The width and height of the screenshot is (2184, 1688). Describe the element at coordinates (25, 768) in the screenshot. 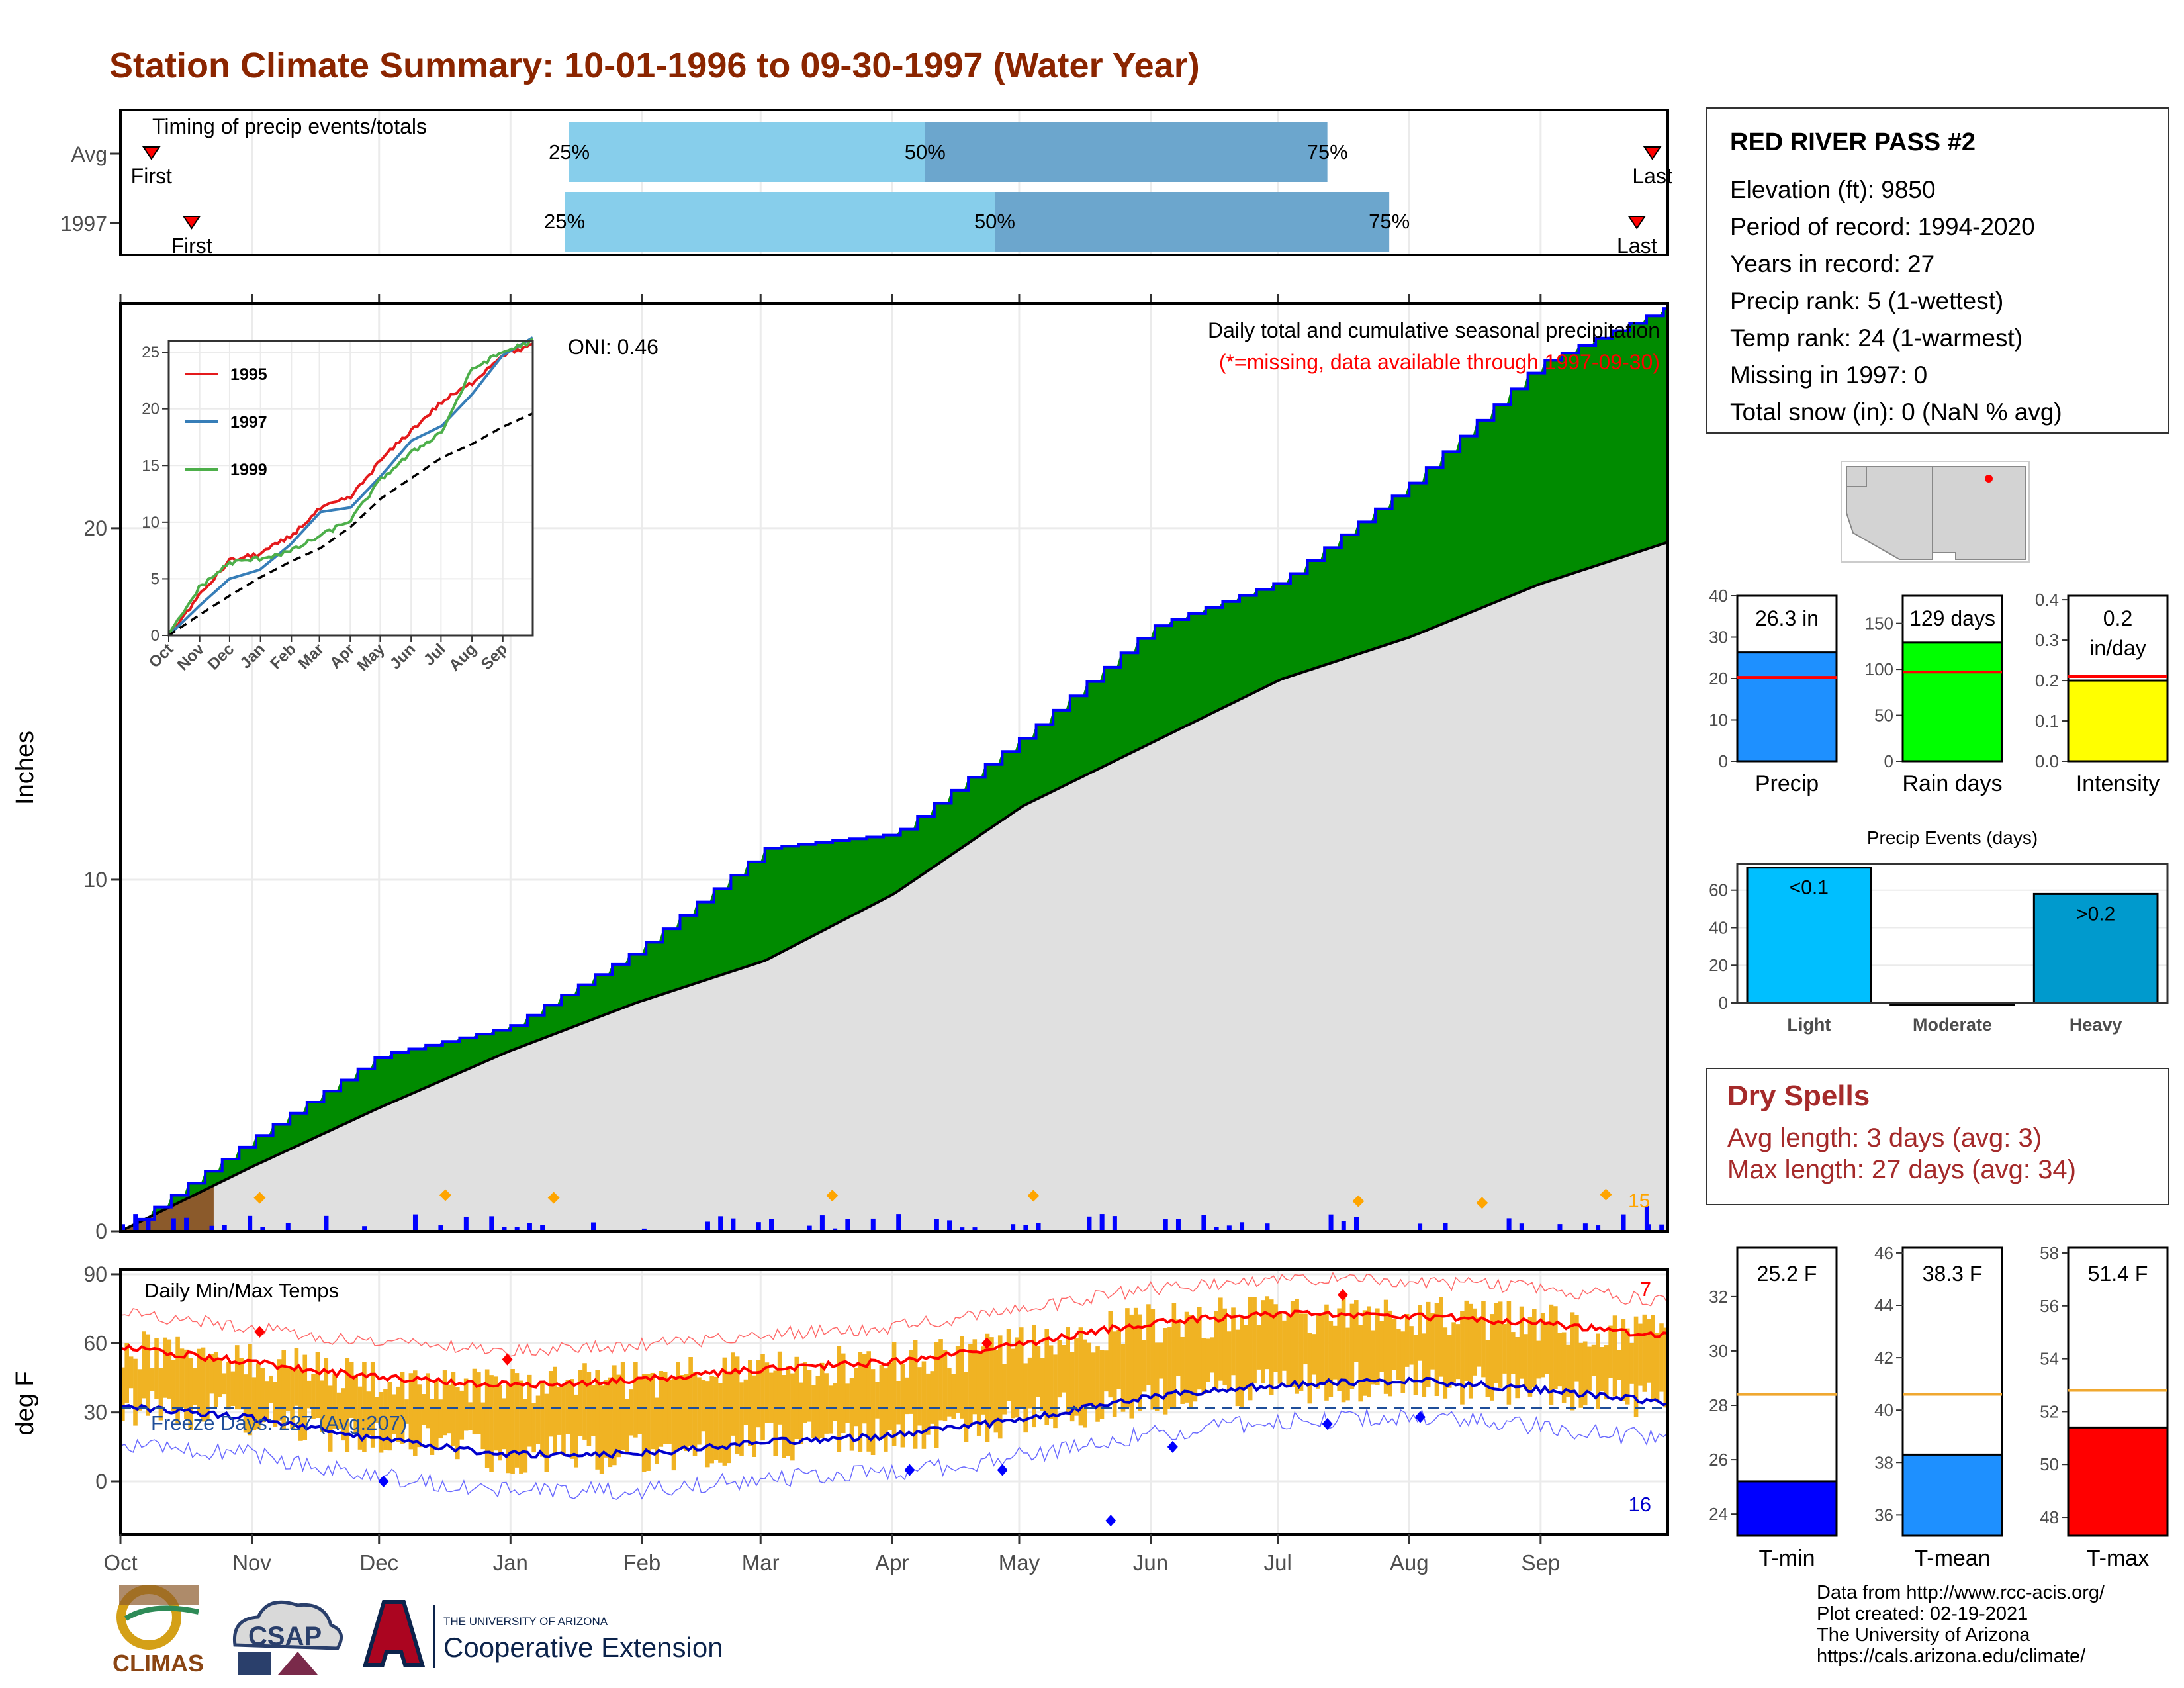

I see `precip-ylabel: Inches` at that location.